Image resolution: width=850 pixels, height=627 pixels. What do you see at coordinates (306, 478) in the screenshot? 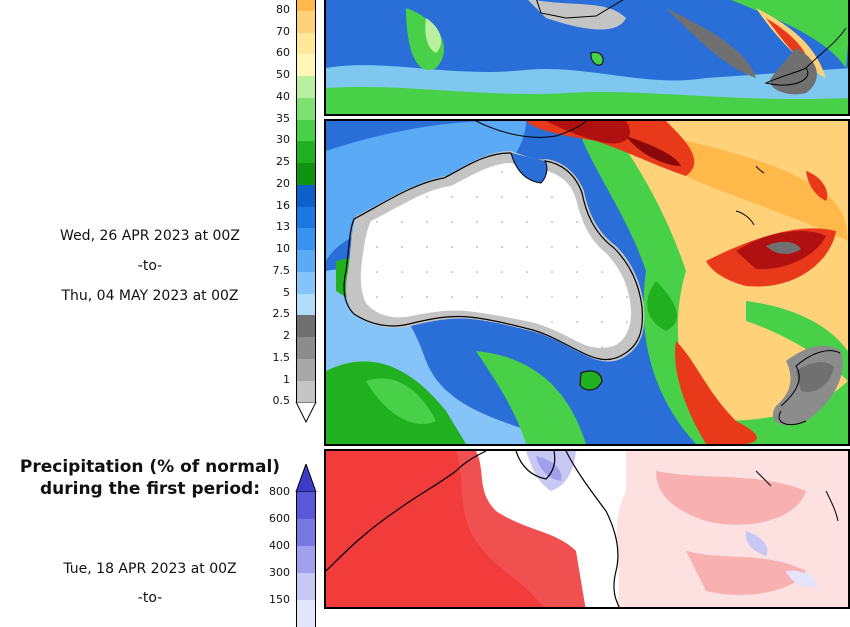
I see `percent-colorbar-max-arrow` at bounding box center [306, 478].